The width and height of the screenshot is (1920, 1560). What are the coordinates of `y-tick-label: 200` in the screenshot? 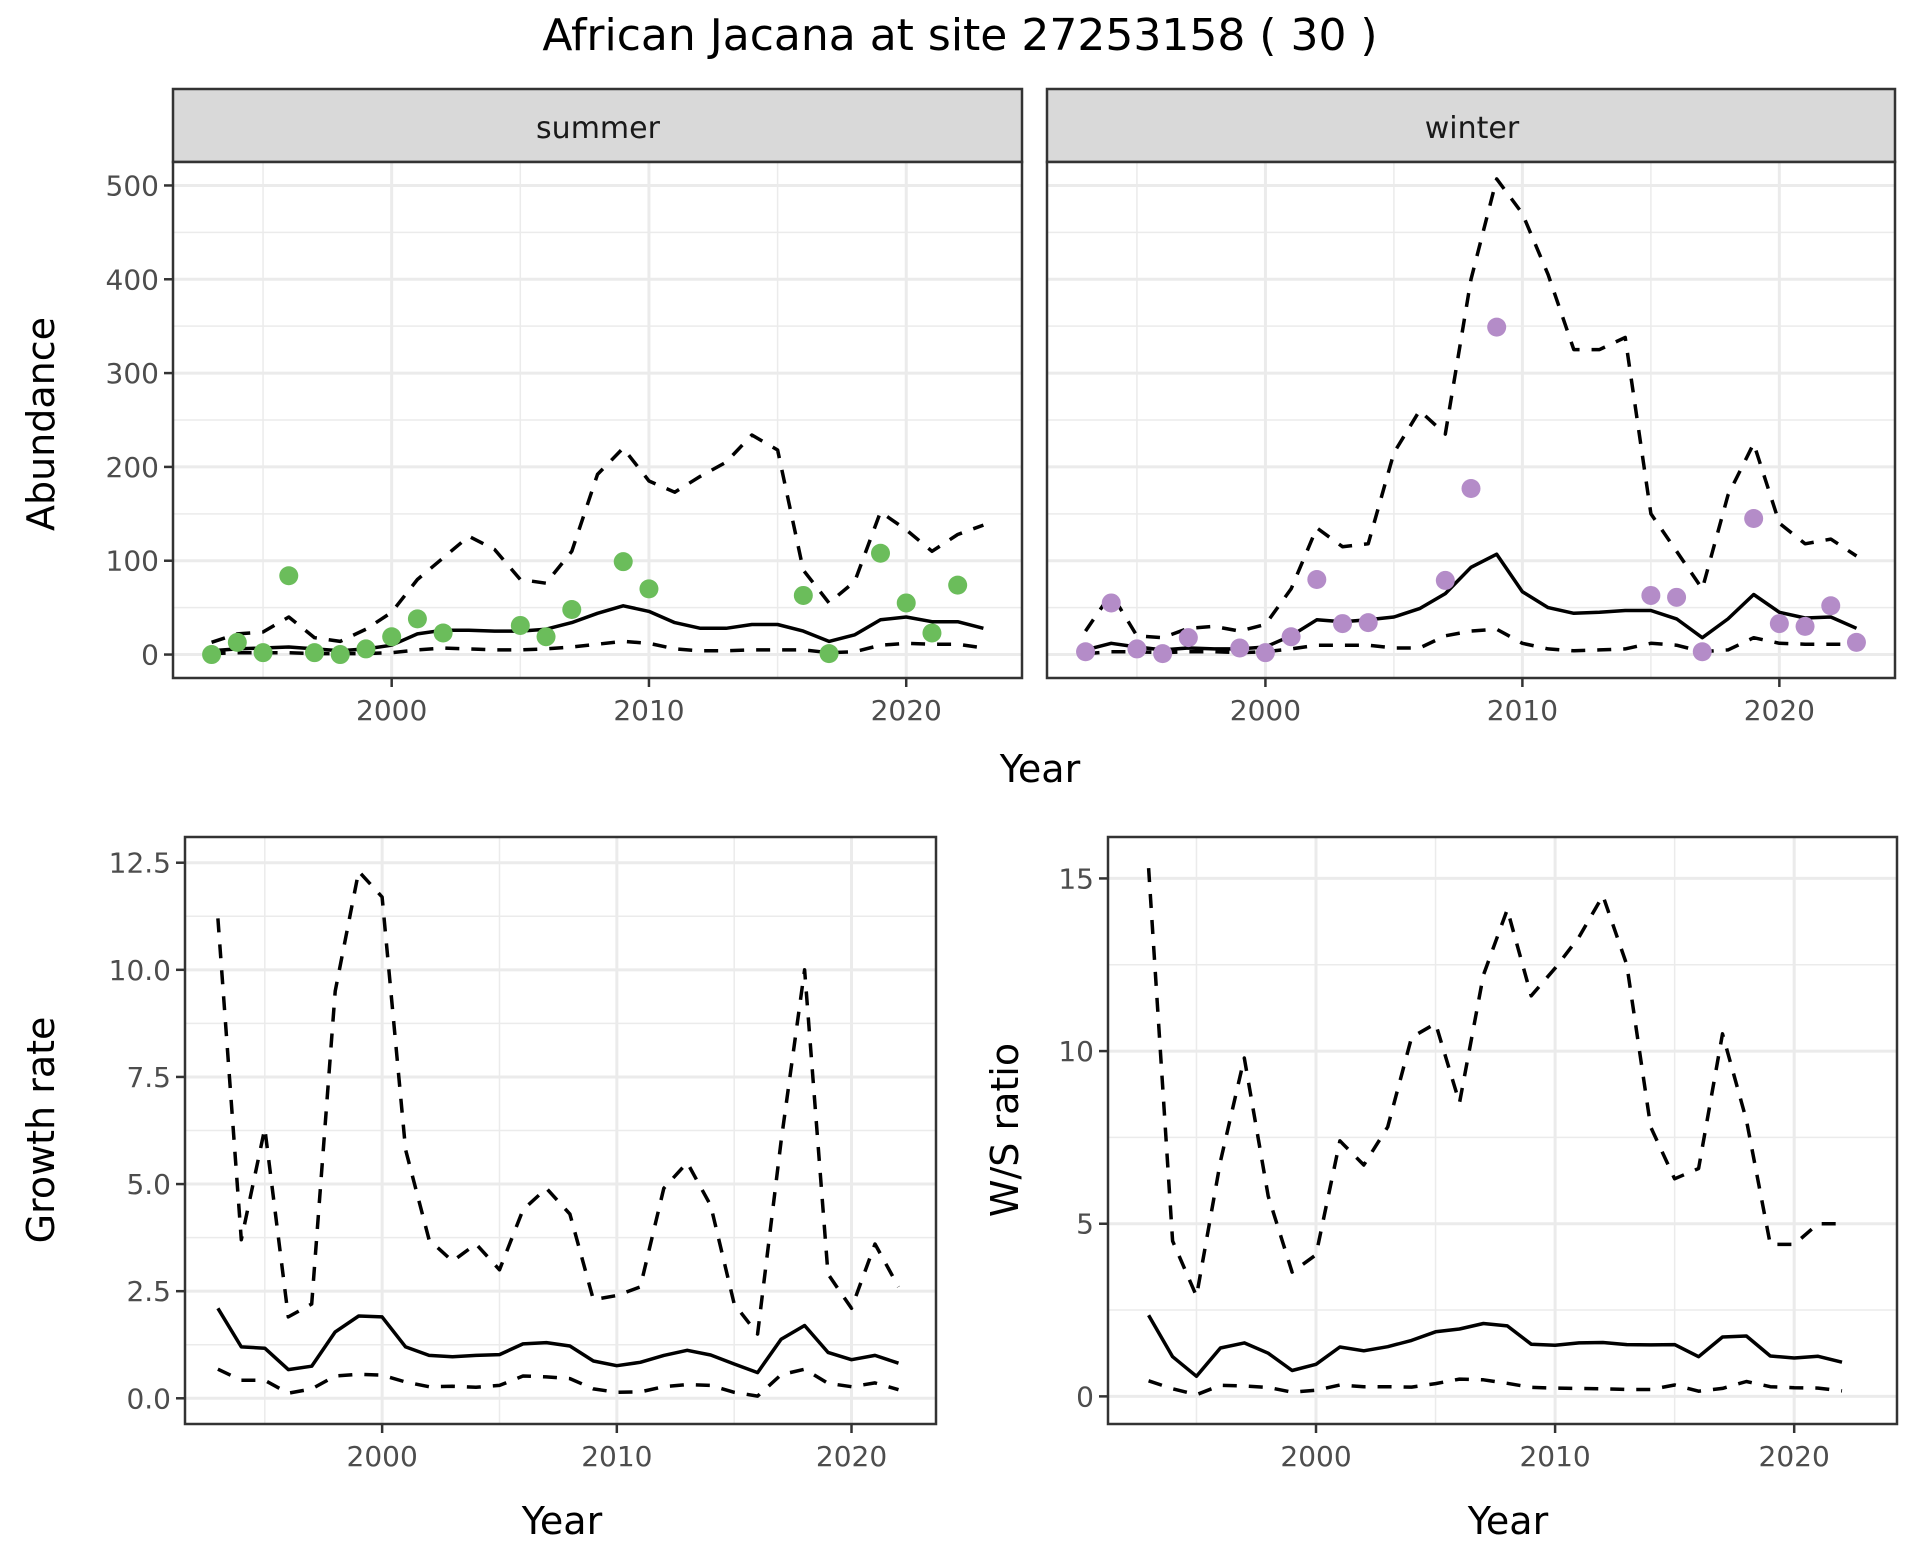 It's located at (132, 467).